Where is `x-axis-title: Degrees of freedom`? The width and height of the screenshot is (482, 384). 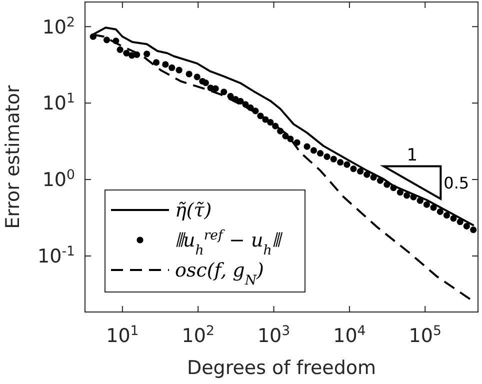 x-axis-title: Degrees of freedom is located at coordinates (281, 368).